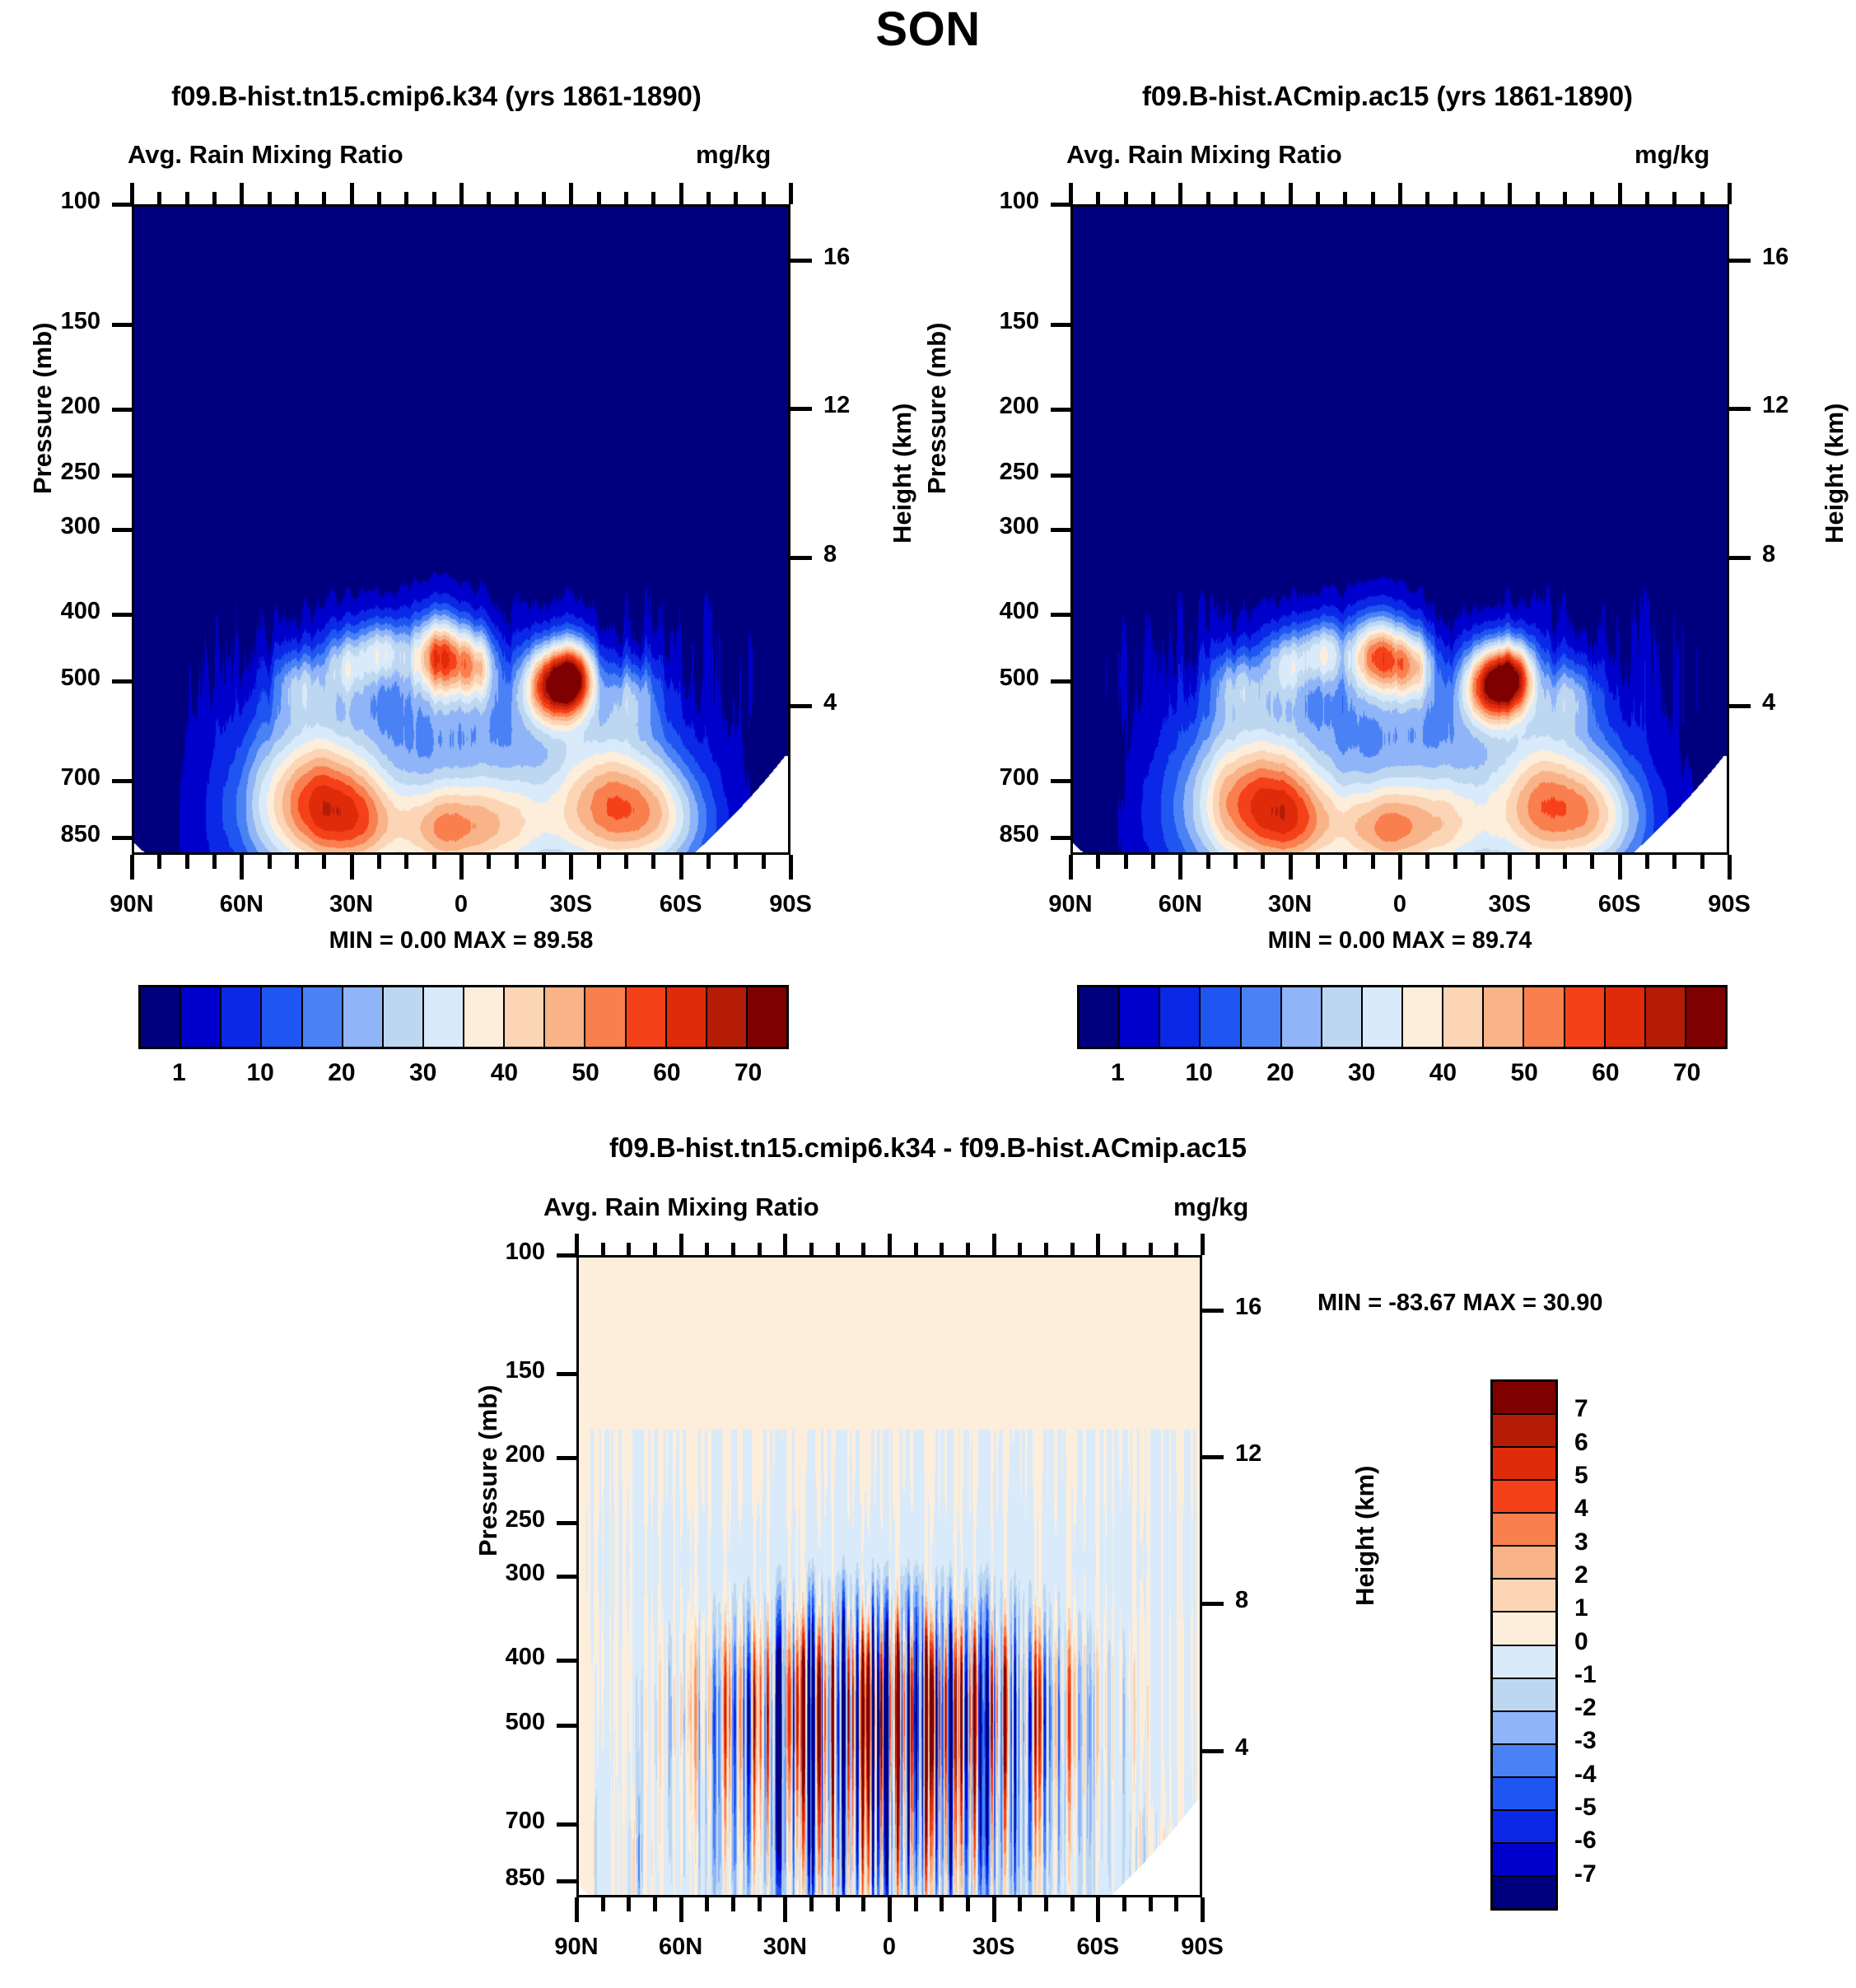 The width and height of the screenshot is (1856, 1988). Describe the element at coordinates (1581, 1442) in the screenshot. I see `colorbar-tick-label: 6` at that location.